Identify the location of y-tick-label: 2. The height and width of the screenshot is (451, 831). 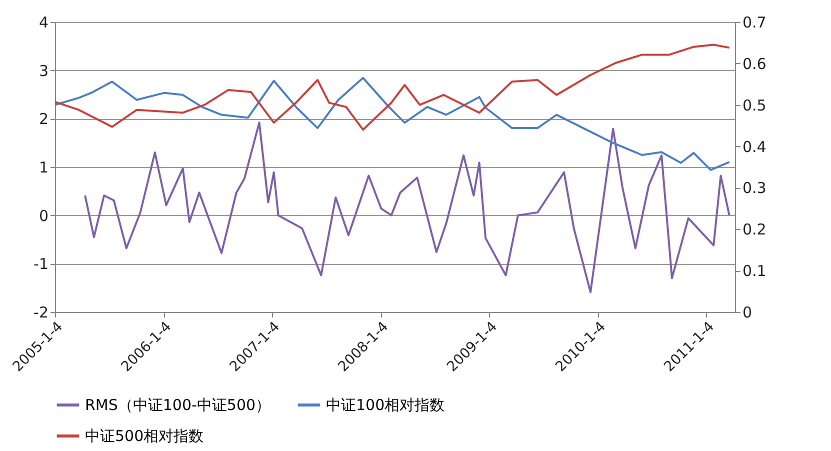
(43, 119).